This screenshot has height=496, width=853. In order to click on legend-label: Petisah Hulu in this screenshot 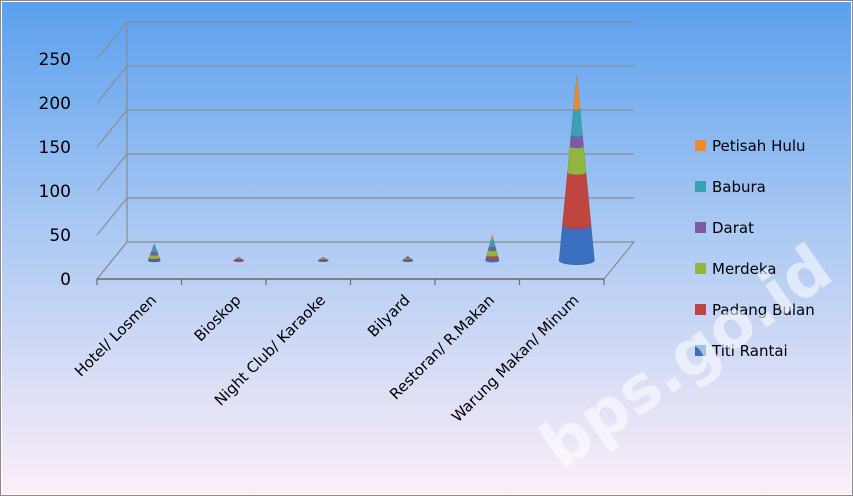, I will do `click(759, 146)`.